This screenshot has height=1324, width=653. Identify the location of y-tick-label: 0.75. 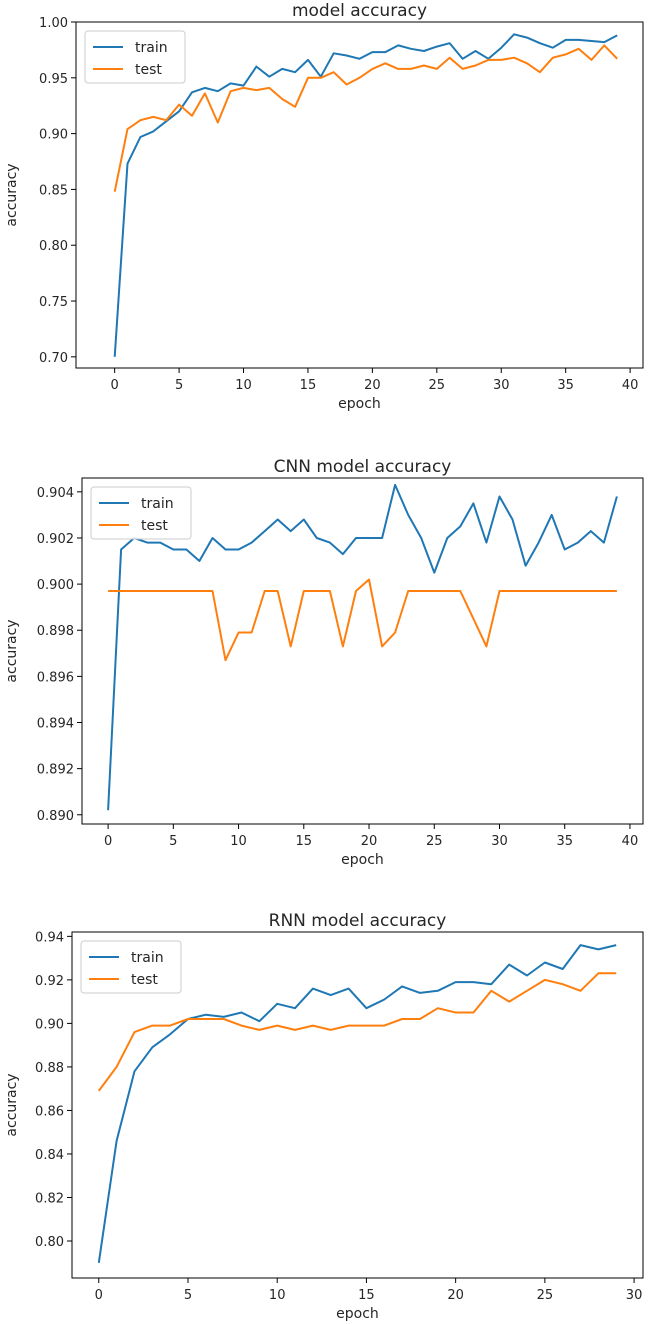
(53, 302).